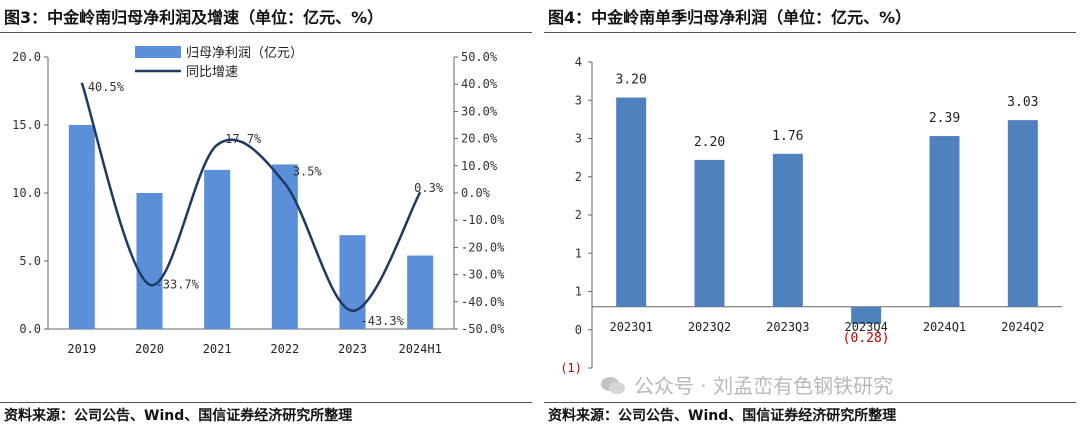  I want to click on legend-bar-label: 归母净利润（亿元）, so click(244, 53).